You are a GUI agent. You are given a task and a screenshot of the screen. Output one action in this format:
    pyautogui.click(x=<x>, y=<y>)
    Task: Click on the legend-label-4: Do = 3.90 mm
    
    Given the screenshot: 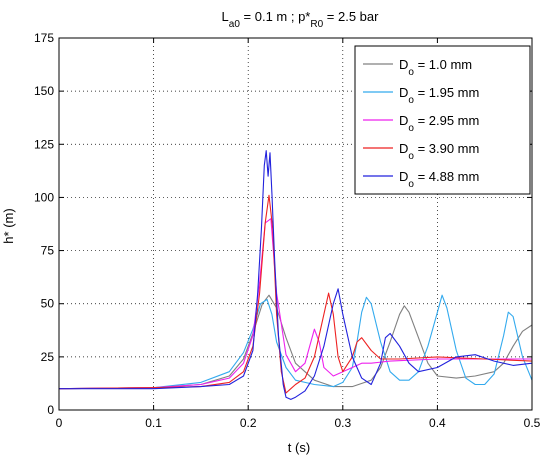 What is the action you would take?
    pyautogui.click(x=439, y=151)
    